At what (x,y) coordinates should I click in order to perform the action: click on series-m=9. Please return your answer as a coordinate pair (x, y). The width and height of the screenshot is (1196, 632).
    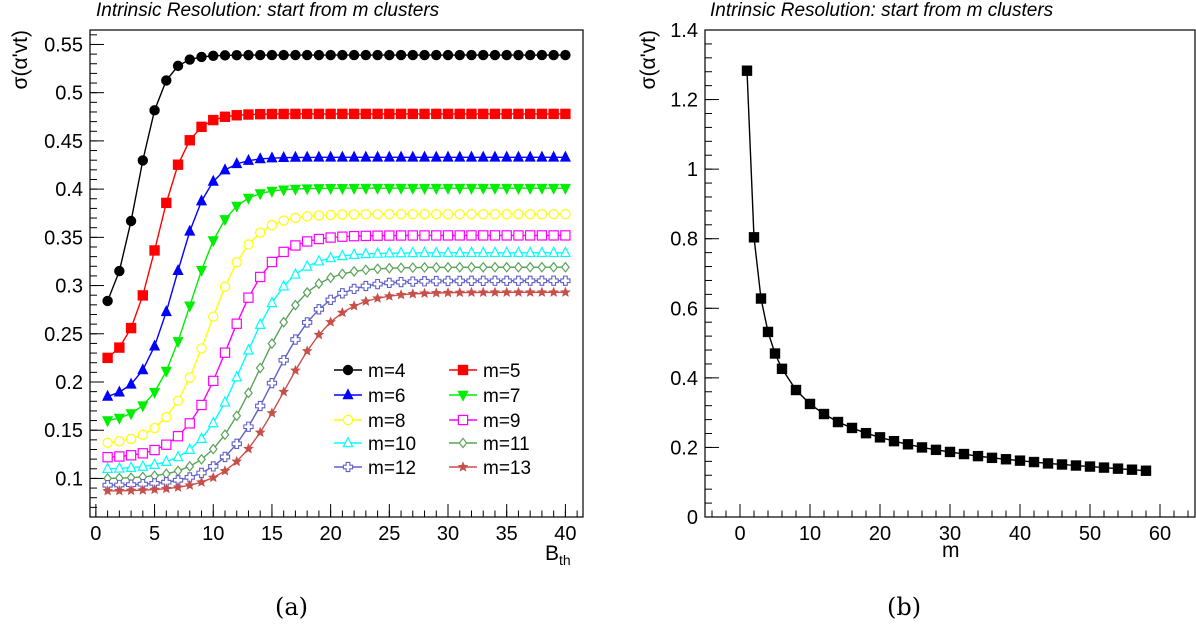
    Looking at the image, I should click on (336, 346).